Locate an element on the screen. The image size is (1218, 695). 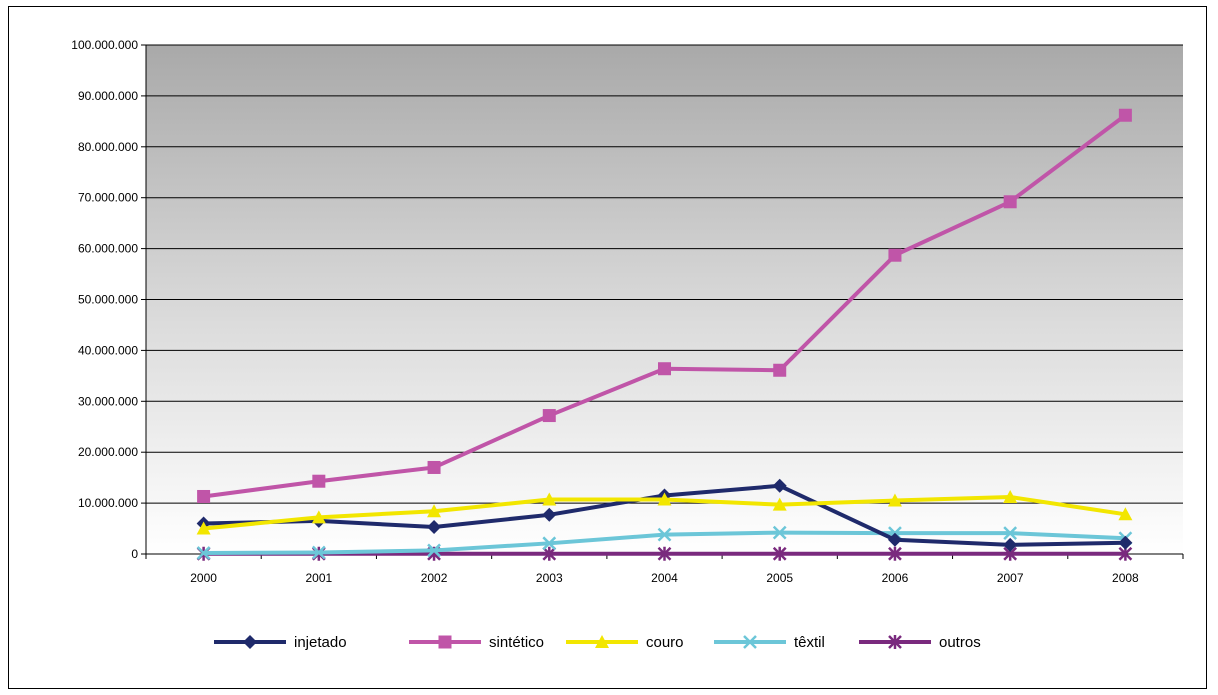
legend: injetado sintético couro têxtil outros is located at coordinates (597, 642).